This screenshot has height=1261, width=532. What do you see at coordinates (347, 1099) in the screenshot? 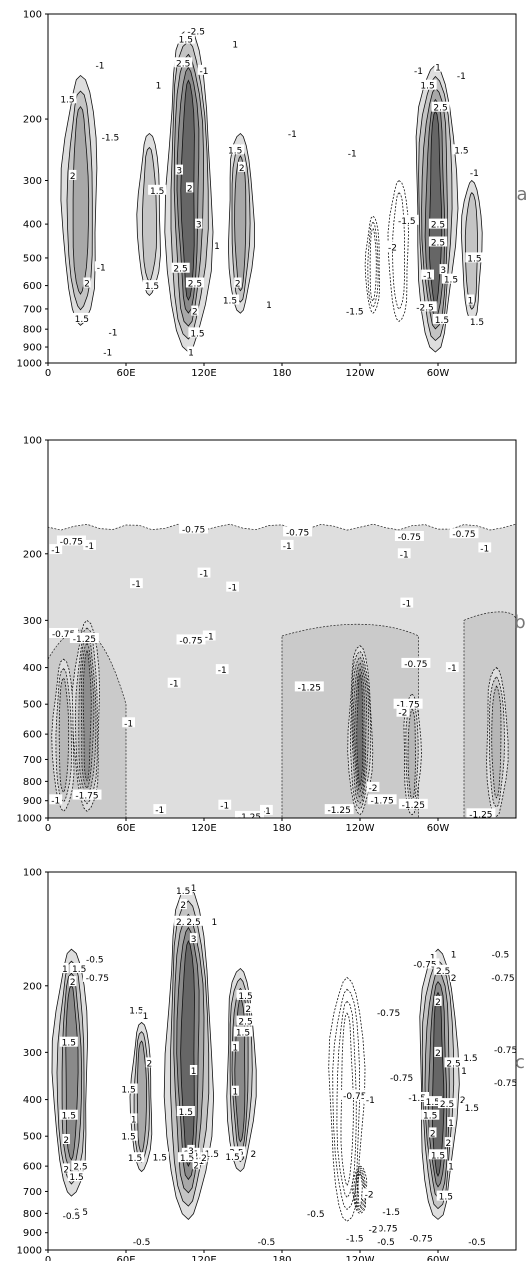
I see `contour--1_5` at bounding box center [347, 1099].